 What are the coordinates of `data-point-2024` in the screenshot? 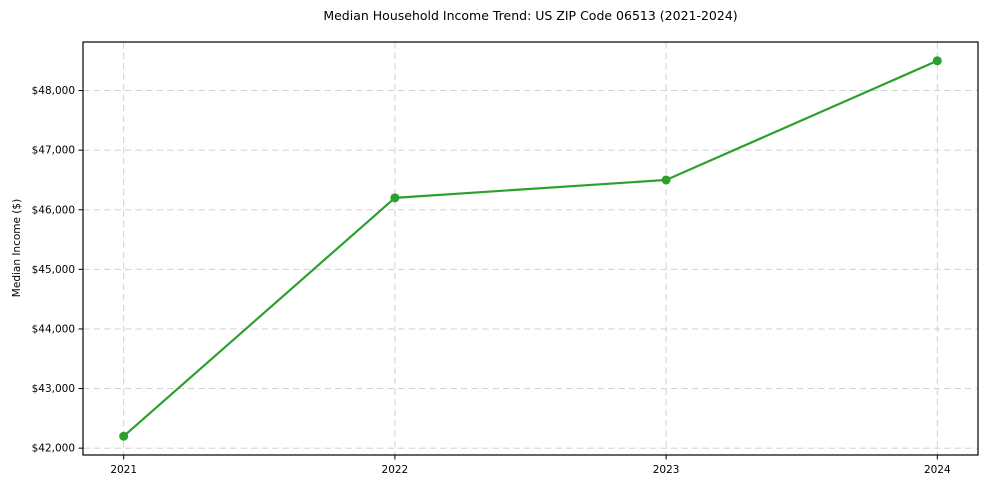 It's located at (937, 61).